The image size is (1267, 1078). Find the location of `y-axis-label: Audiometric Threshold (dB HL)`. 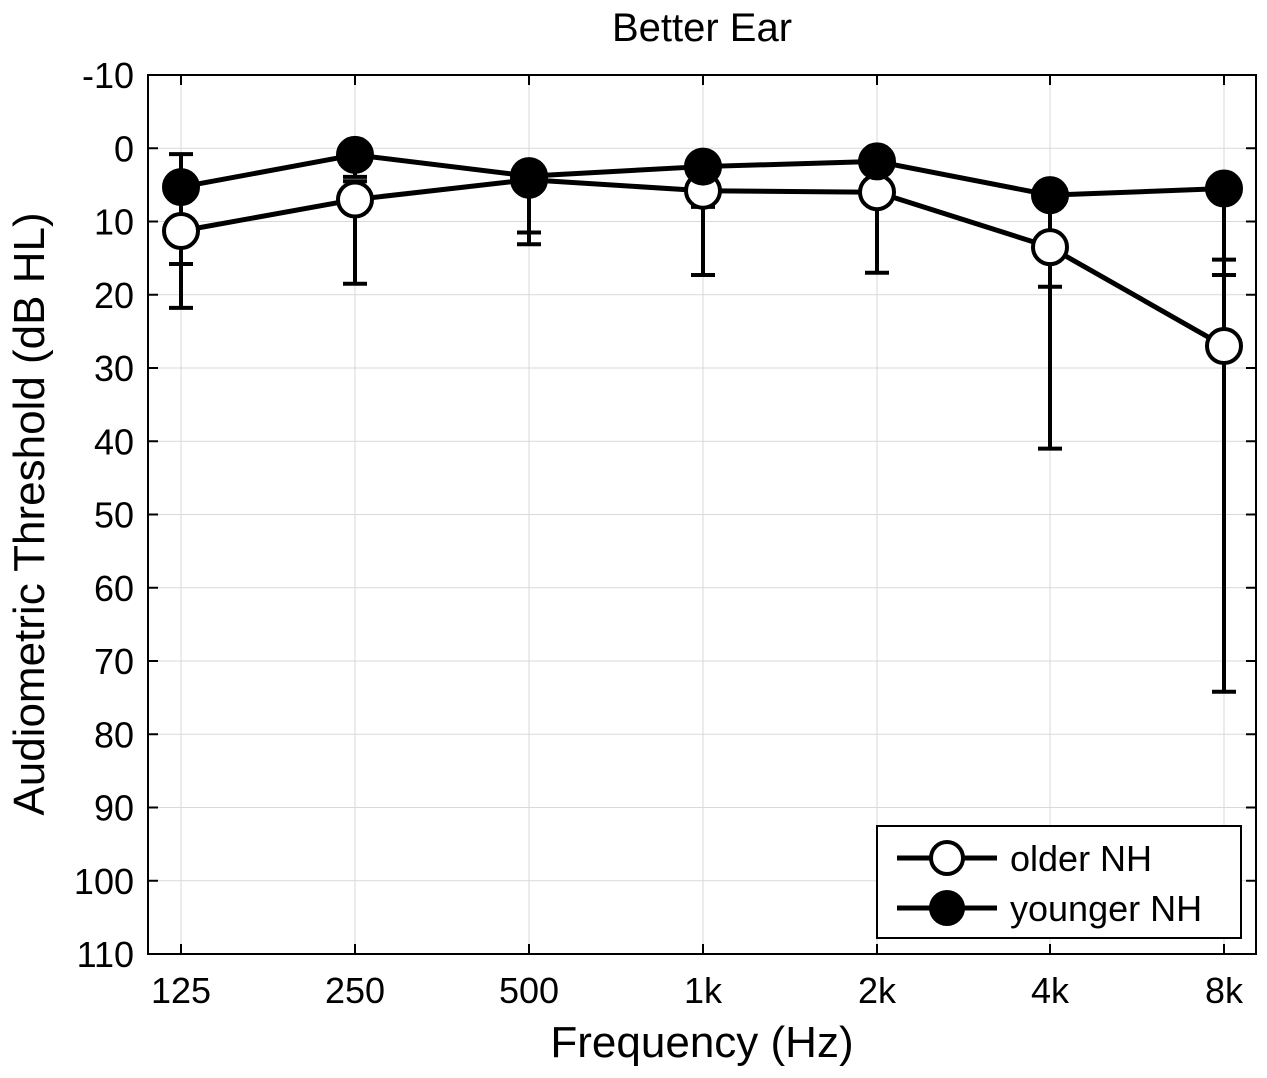

y-axis-label: Audiometric Threshold (dB HL) is located at coordinates (29, 513).